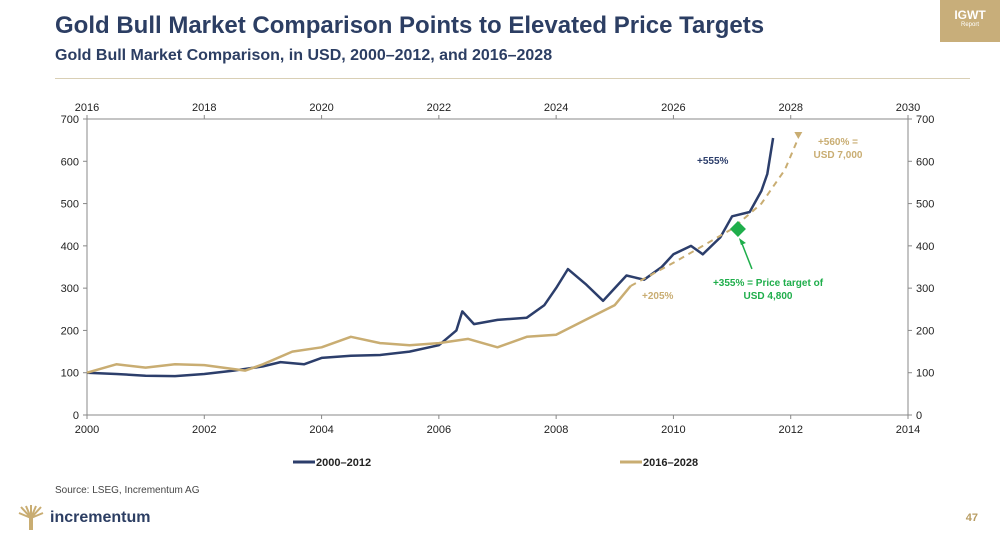 The height and width of the screenshot is (538, 1000). I want to click on x-bottom-tick-label: 2002, so click(204, 430).